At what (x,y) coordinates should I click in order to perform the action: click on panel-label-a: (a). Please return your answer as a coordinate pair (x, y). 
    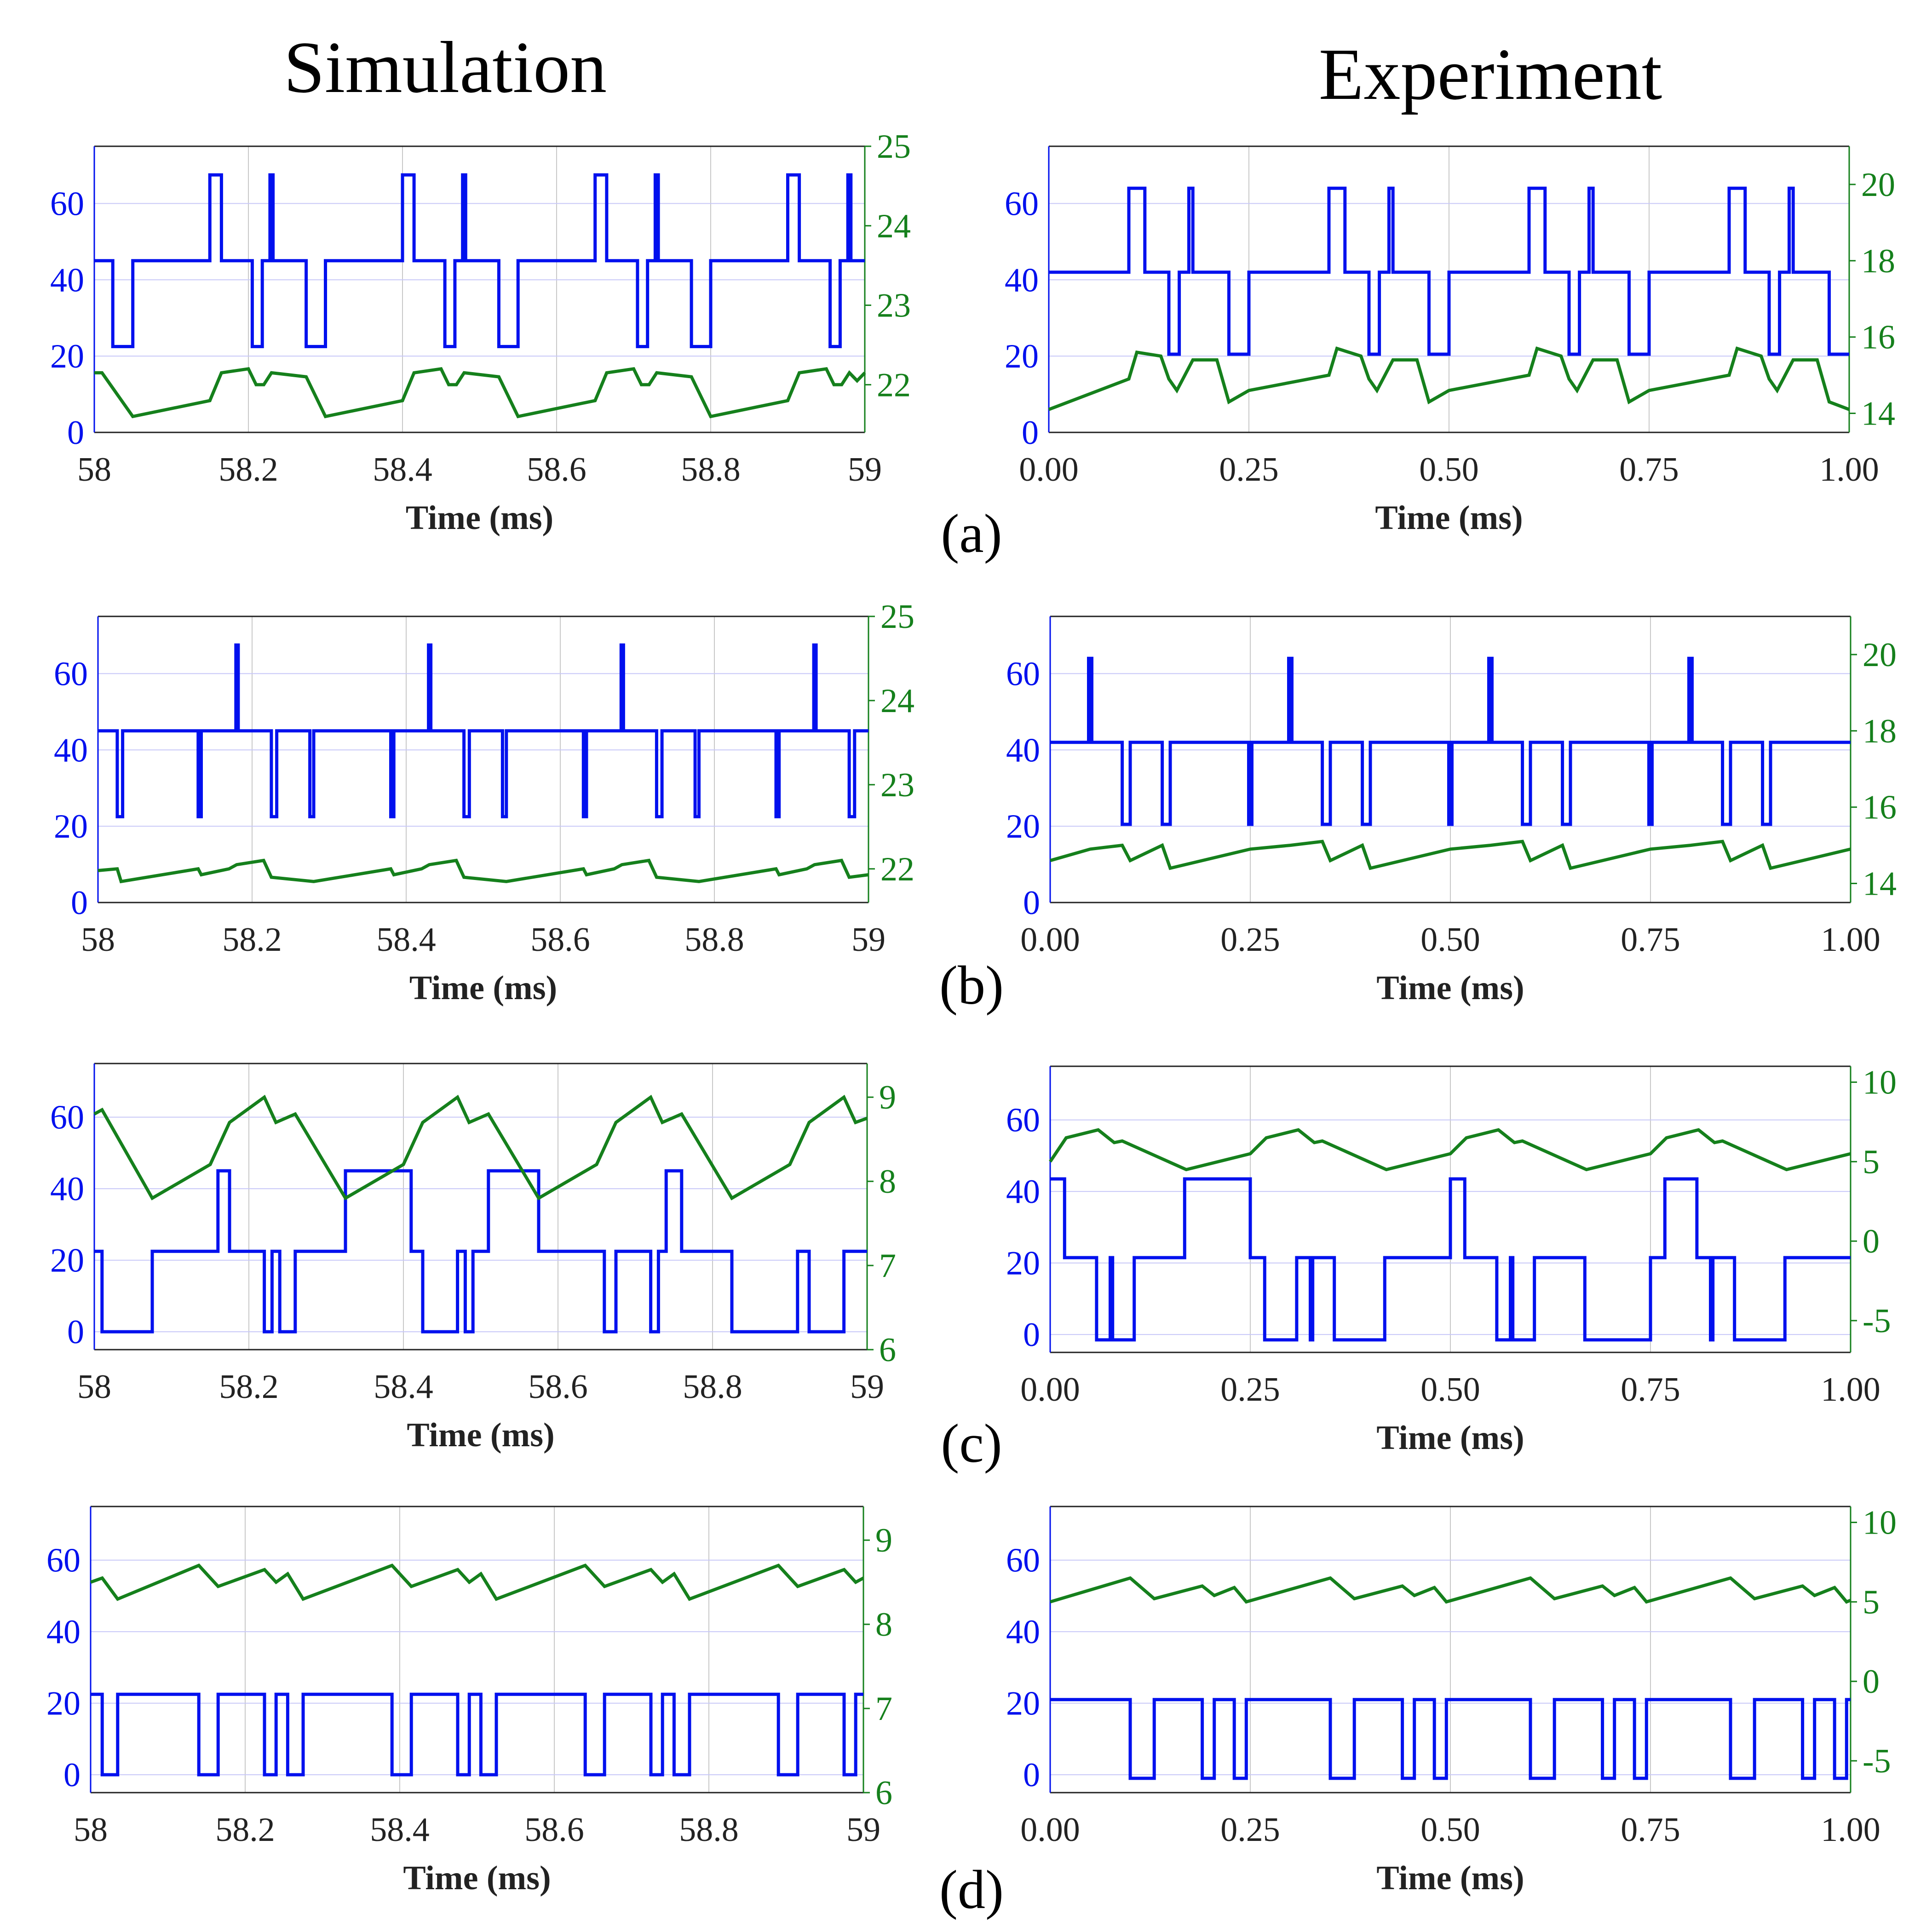
    Looking at the image, I should click on (972, 533).